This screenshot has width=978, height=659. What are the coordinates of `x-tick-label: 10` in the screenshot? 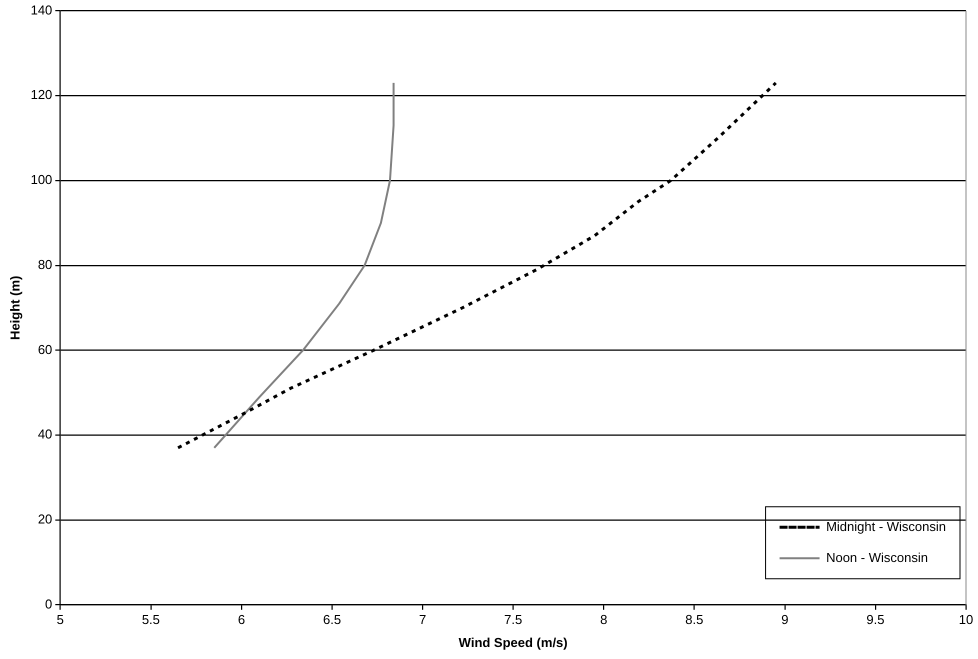 It's located at (966, 620).